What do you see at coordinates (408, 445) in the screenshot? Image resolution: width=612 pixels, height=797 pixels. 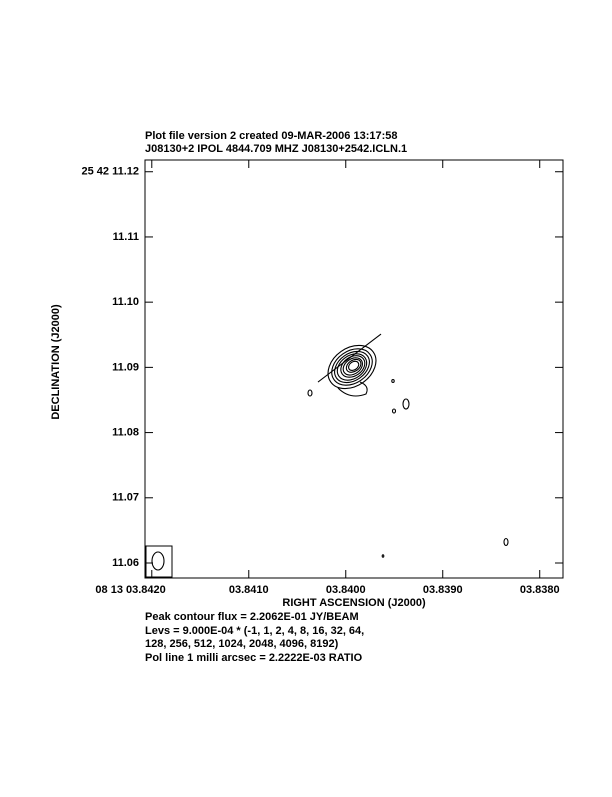 I see `contours` at bounding box center [408, 445].